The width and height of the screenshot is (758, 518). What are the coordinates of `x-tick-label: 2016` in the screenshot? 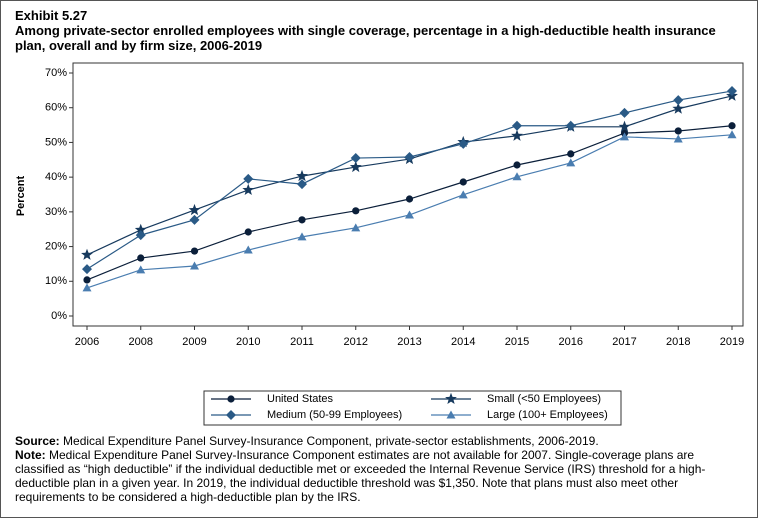 It's located at (571, 342).